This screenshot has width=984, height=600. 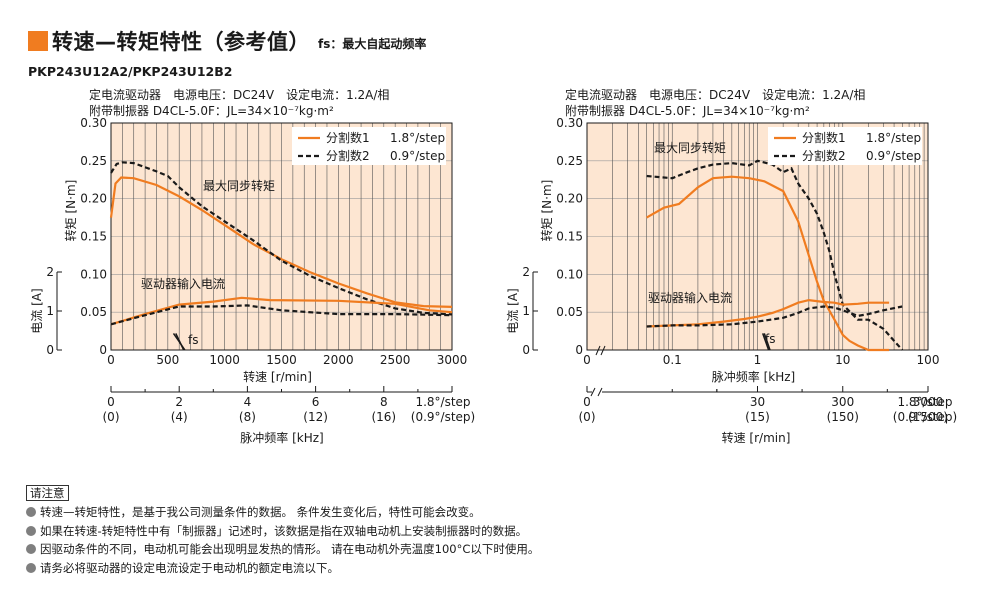 I want to click on chart1-freq-tick-label-2: (0), so click(x=111, y=417).